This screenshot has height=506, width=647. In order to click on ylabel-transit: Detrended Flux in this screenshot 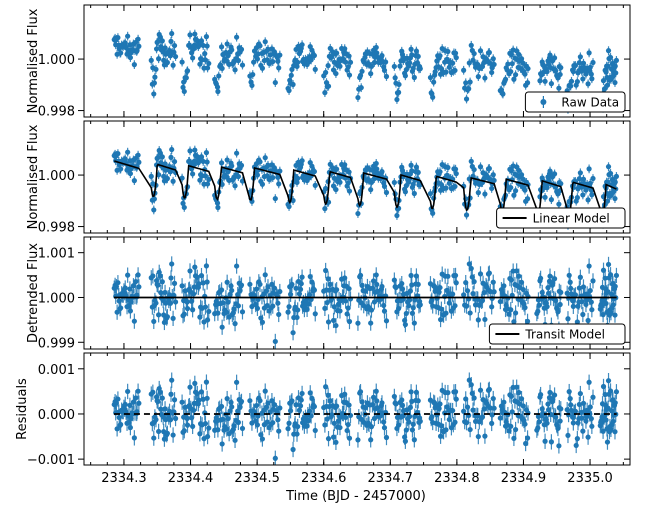, I will do `click(33, 293)`.